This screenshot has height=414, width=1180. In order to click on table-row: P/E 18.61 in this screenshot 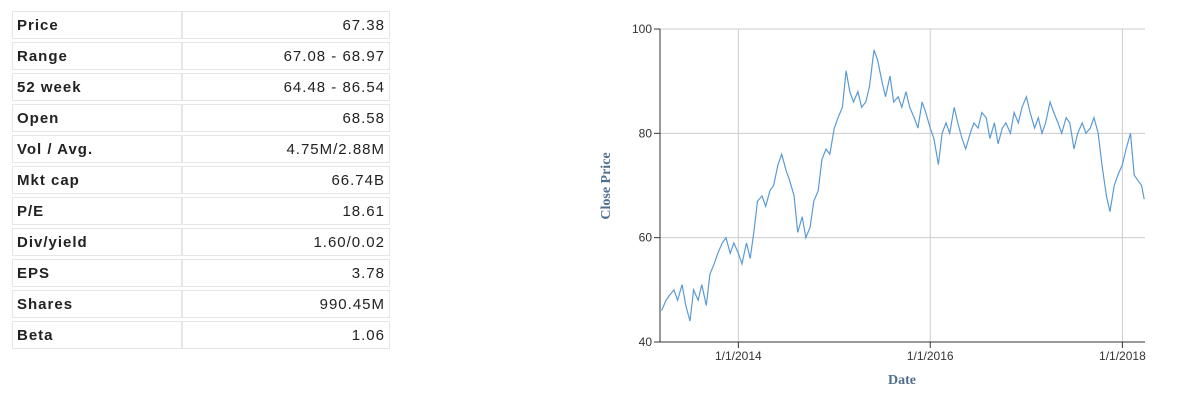, I will do `click(201, 211)`.